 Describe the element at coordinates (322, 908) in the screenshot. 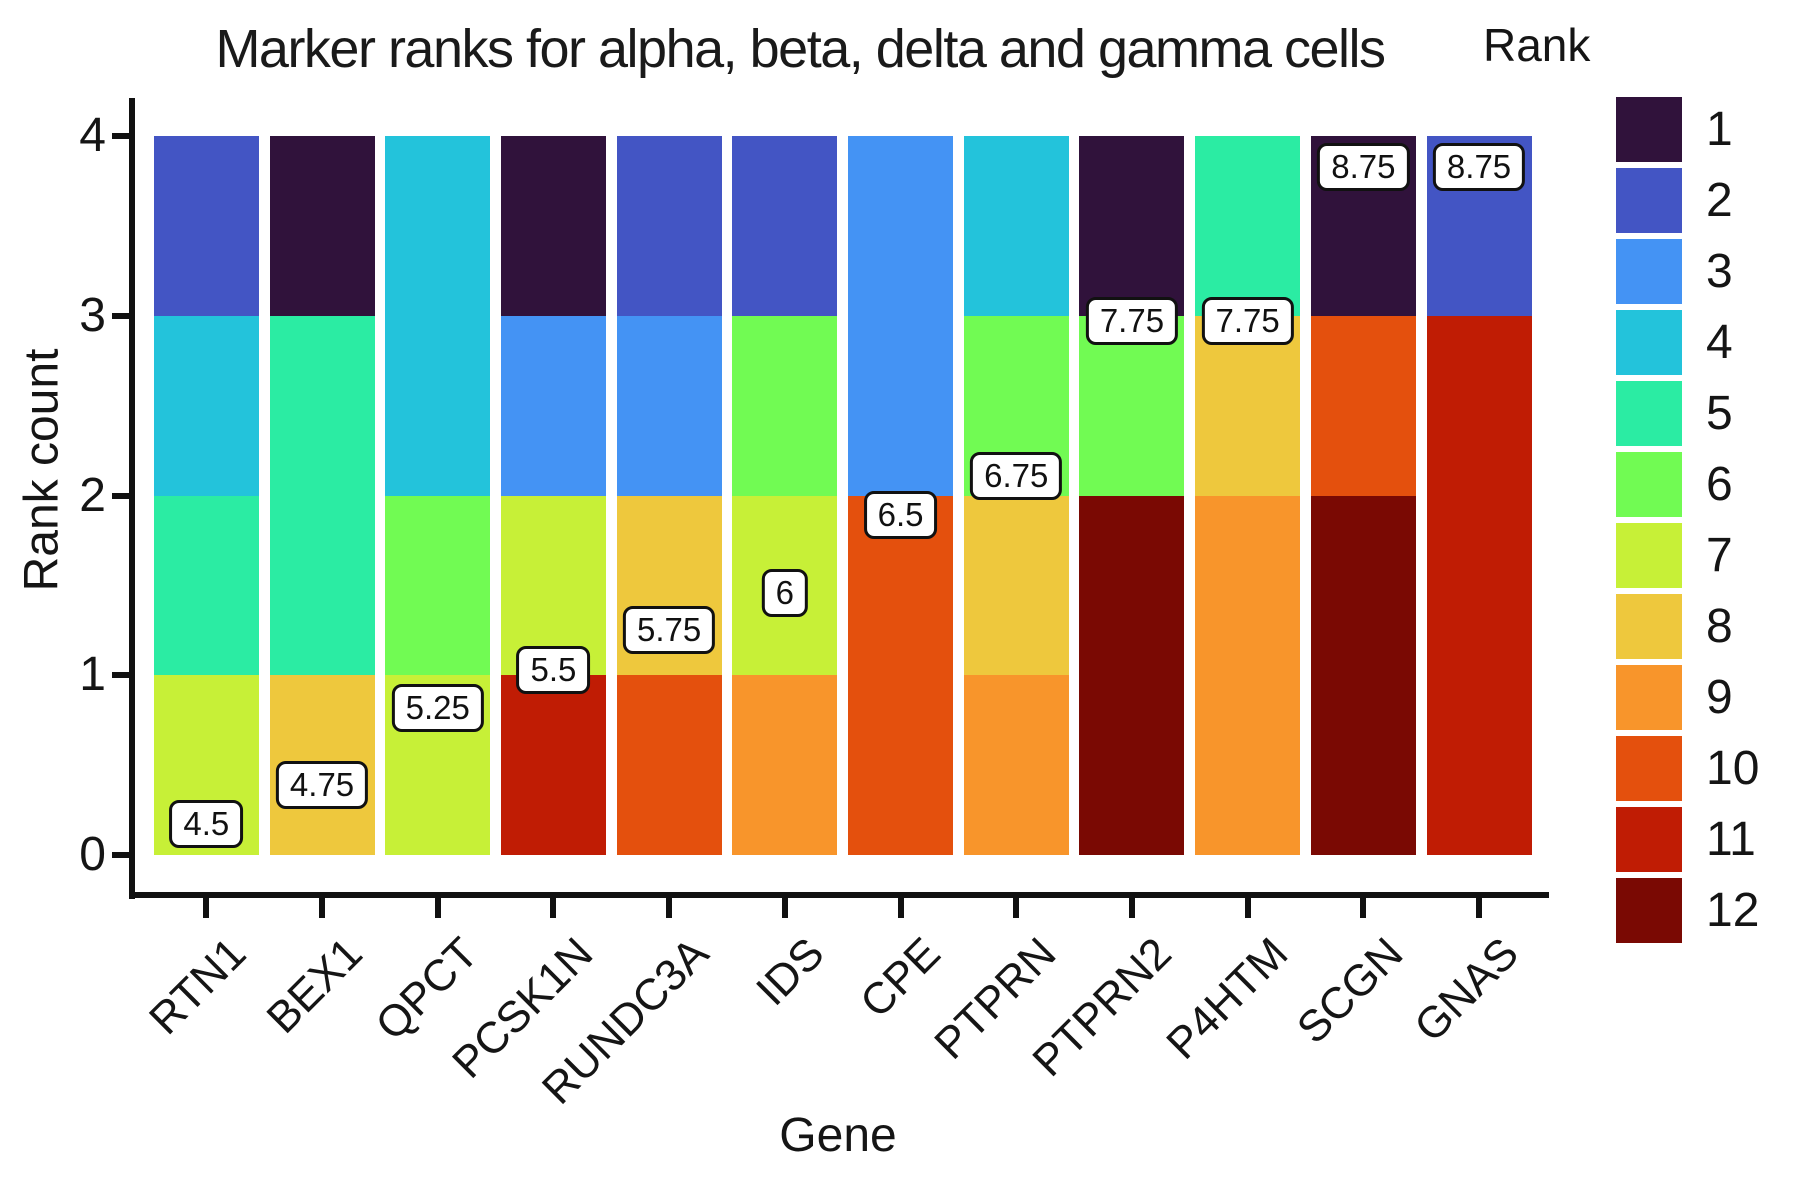

I see `x-tick-BEX1` at that location.